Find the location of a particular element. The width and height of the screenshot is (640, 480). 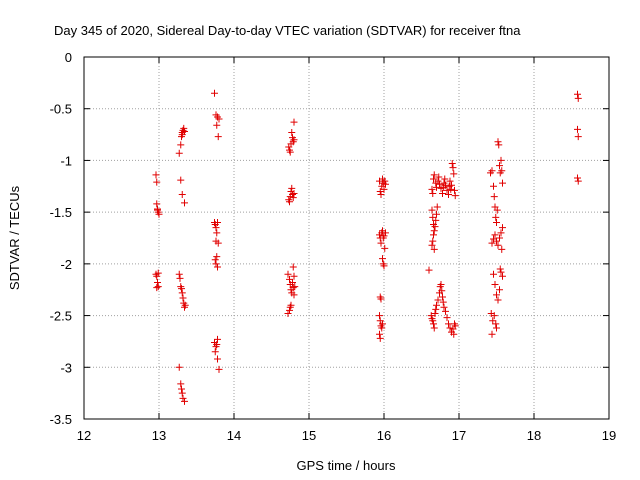

x-axis-label: GPS time / hours is located at coordinates (346, 465).